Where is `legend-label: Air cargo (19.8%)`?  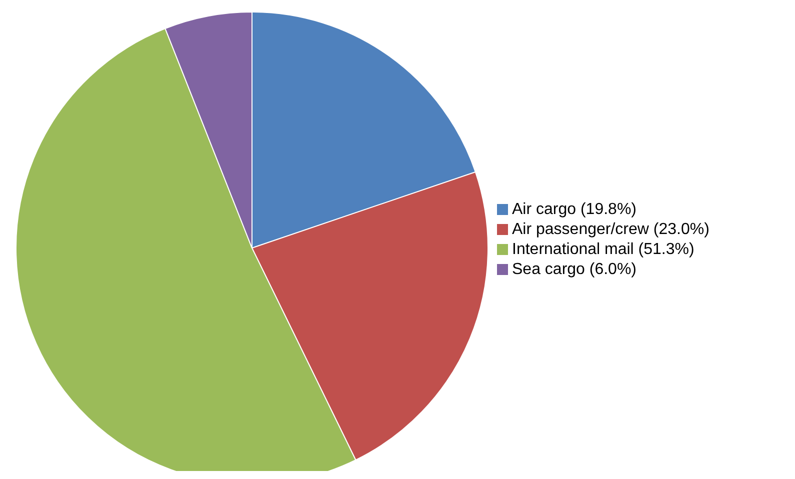
legend-label: Air cargo (19.8%) is located at coordinates (574, 209).